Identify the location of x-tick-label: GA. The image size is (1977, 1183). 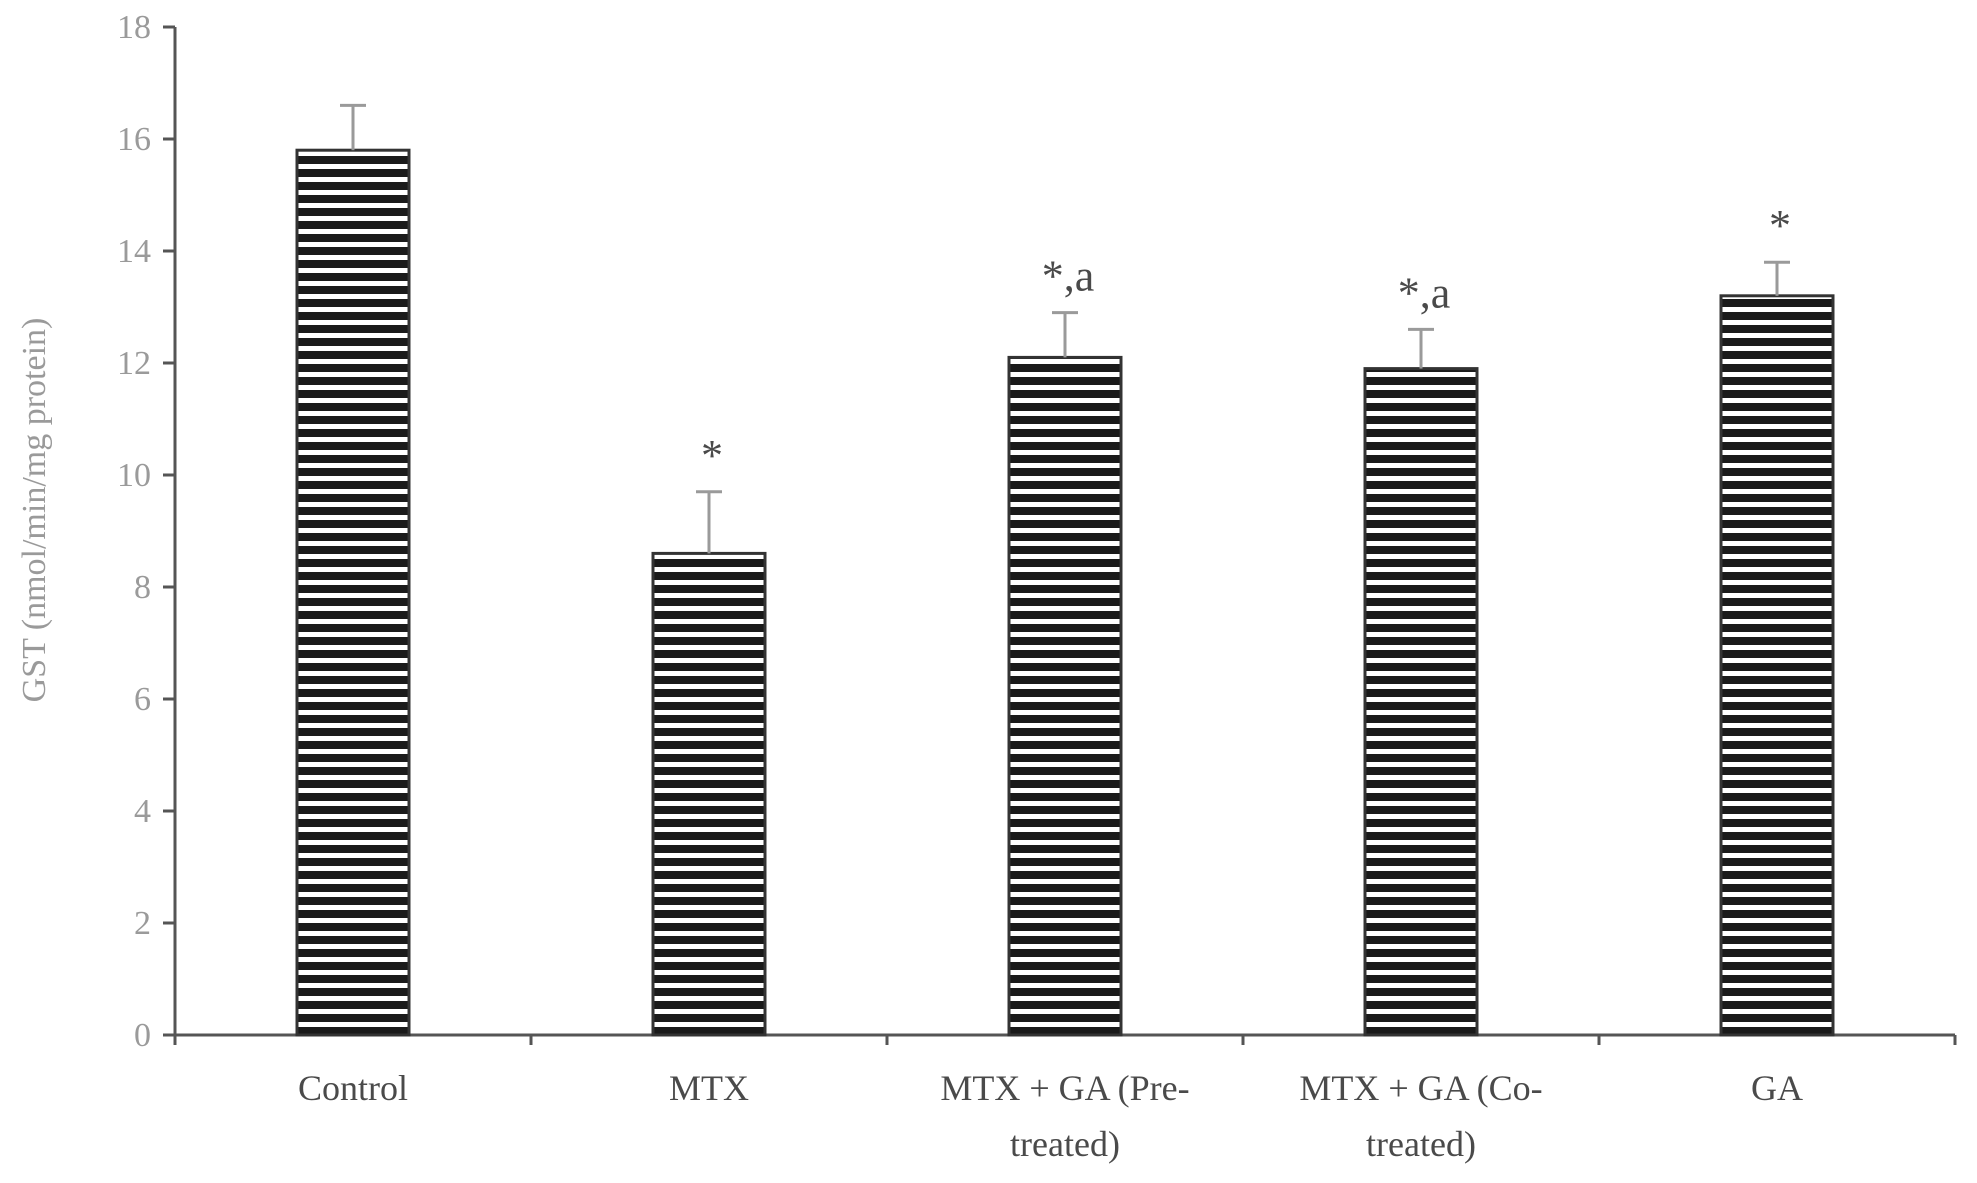
(1777, 1088).